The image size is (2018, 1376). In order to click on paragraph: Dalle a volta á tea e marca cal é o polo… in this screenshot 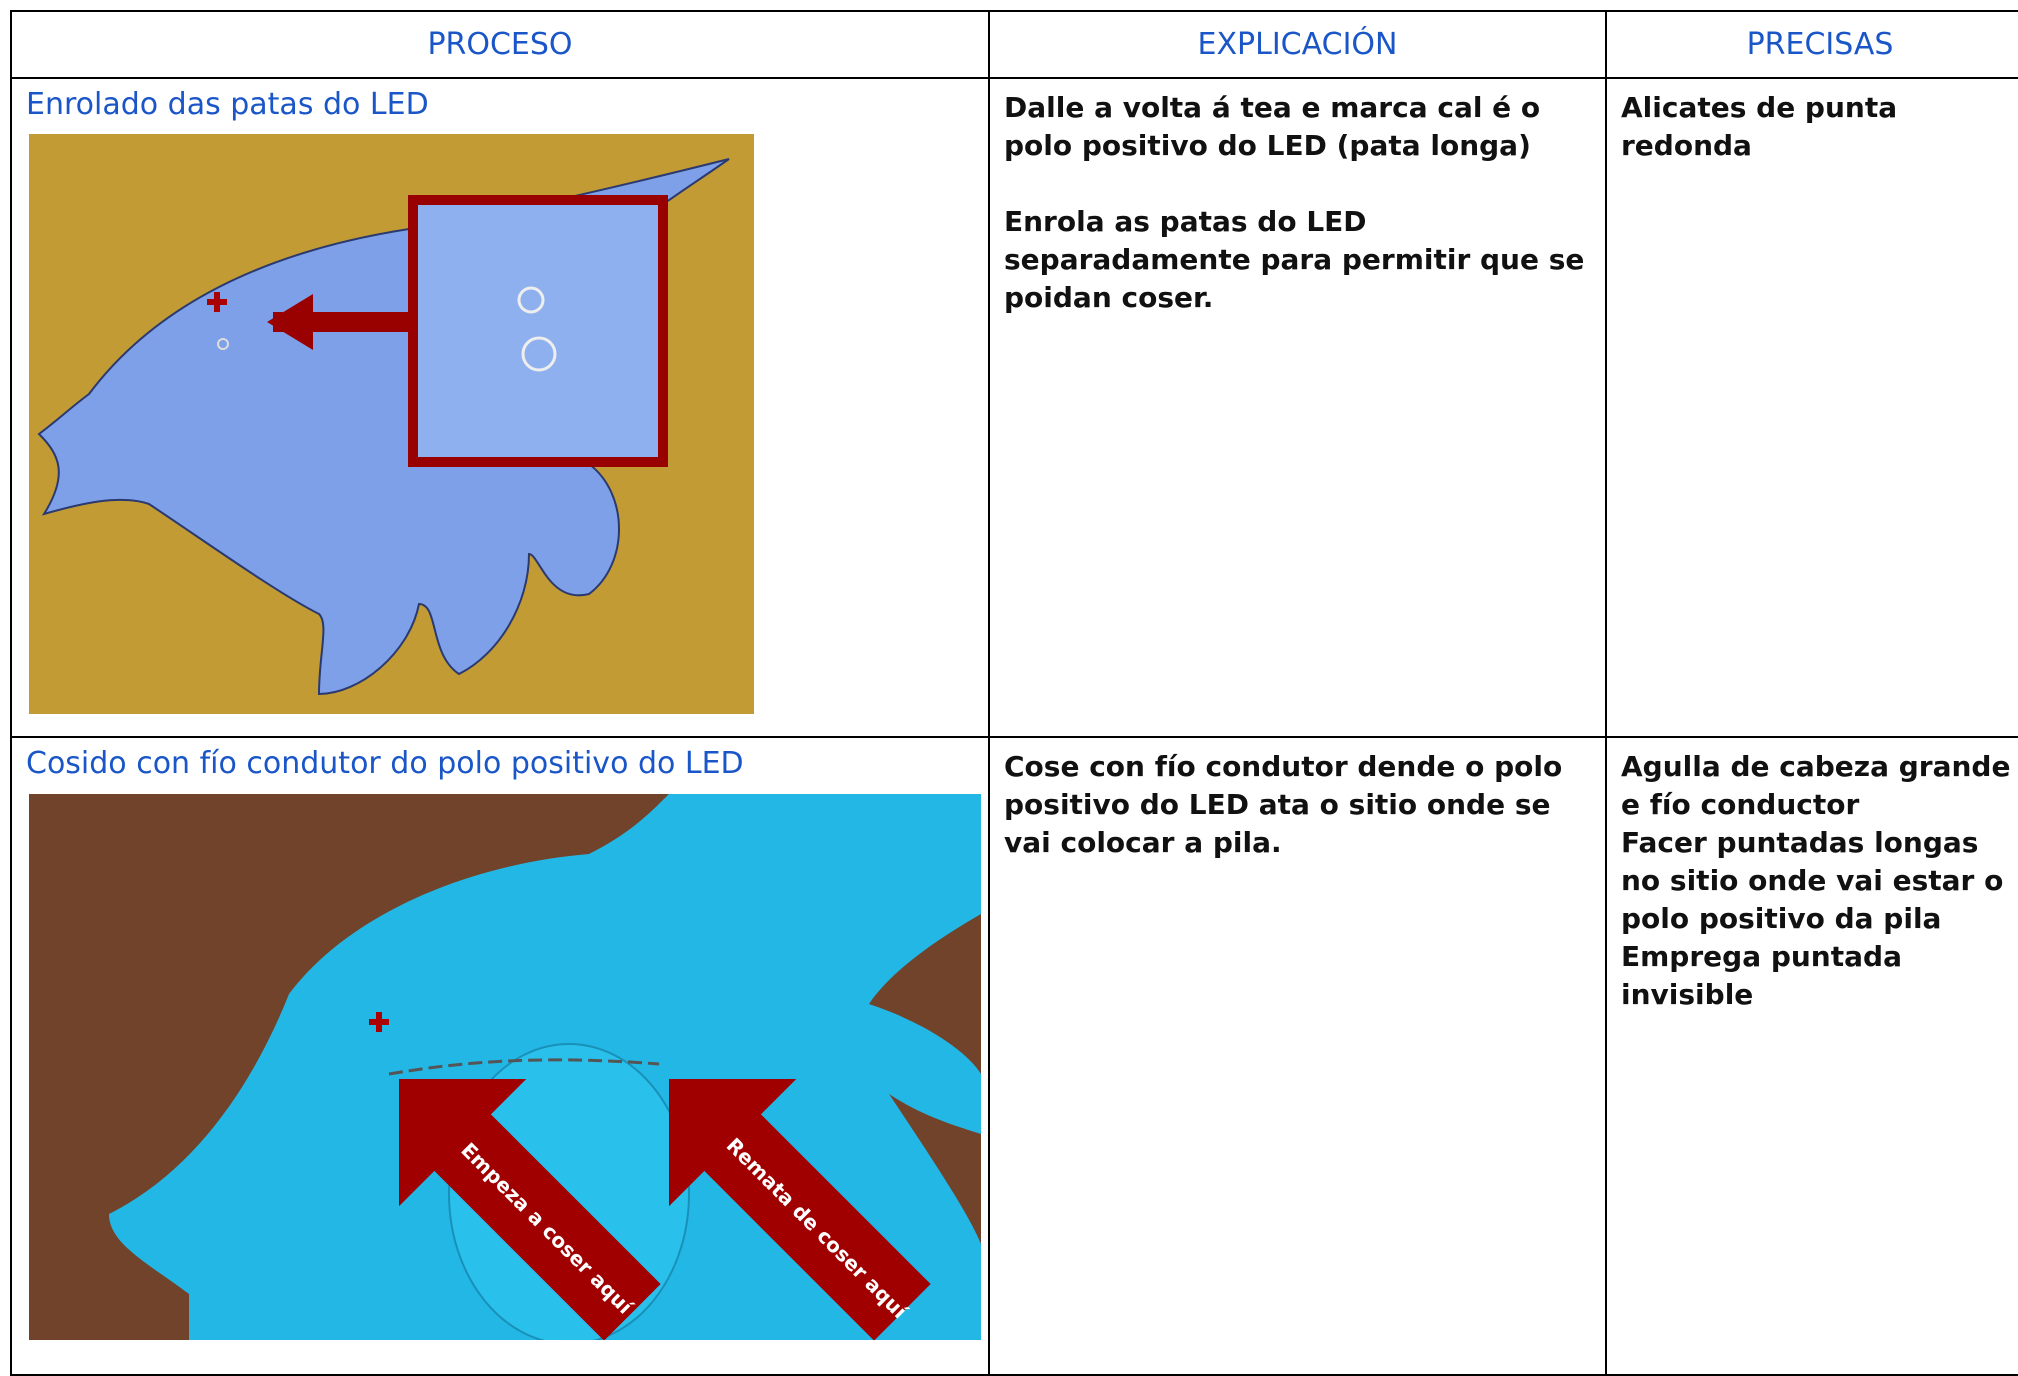, I will do `click(1272, 126)`.